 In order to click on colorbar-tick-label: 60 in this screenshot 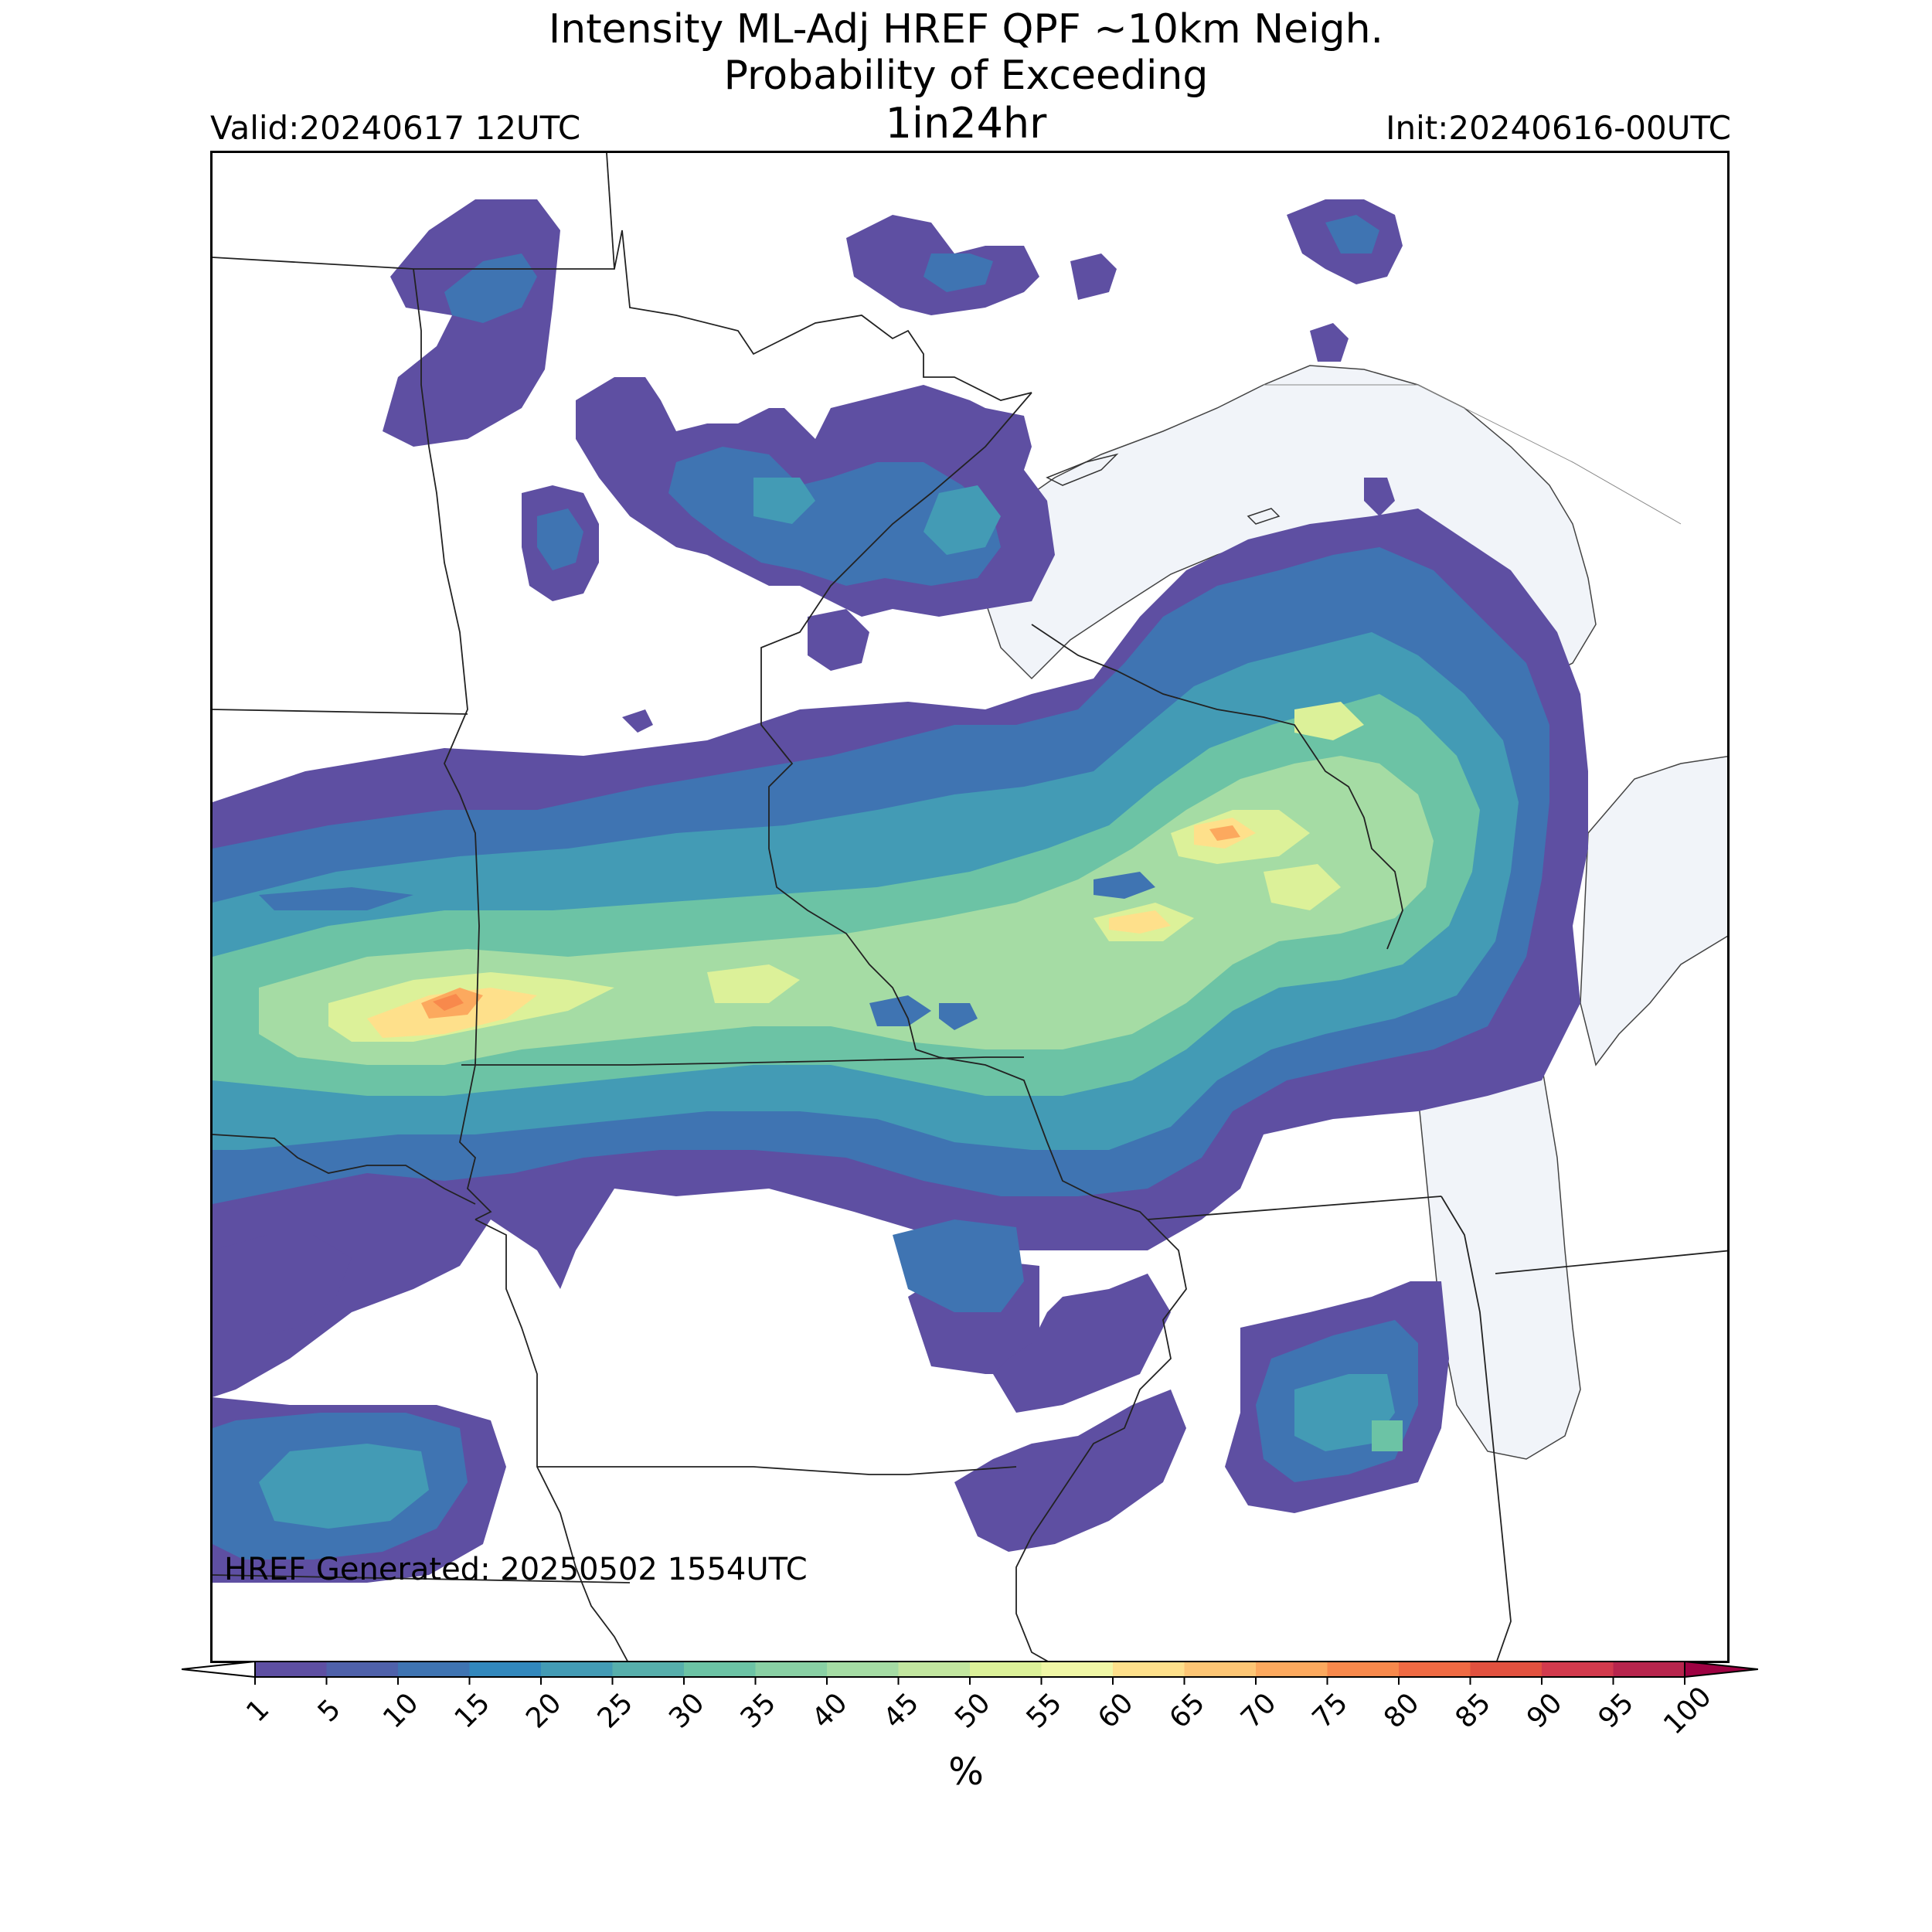, I will do `click(1115, 1711)`.